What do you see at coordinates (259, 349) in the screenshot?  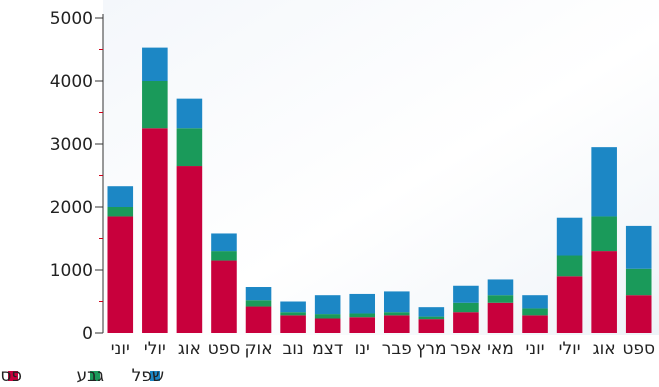 I see `x-tick-label: אוק` at bounding box center [259, 349].